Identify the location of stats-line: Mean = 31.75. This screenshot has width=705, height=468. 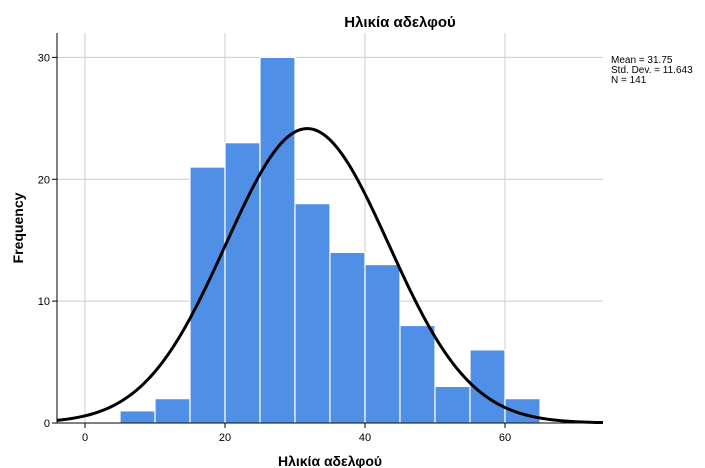
(642, 60).